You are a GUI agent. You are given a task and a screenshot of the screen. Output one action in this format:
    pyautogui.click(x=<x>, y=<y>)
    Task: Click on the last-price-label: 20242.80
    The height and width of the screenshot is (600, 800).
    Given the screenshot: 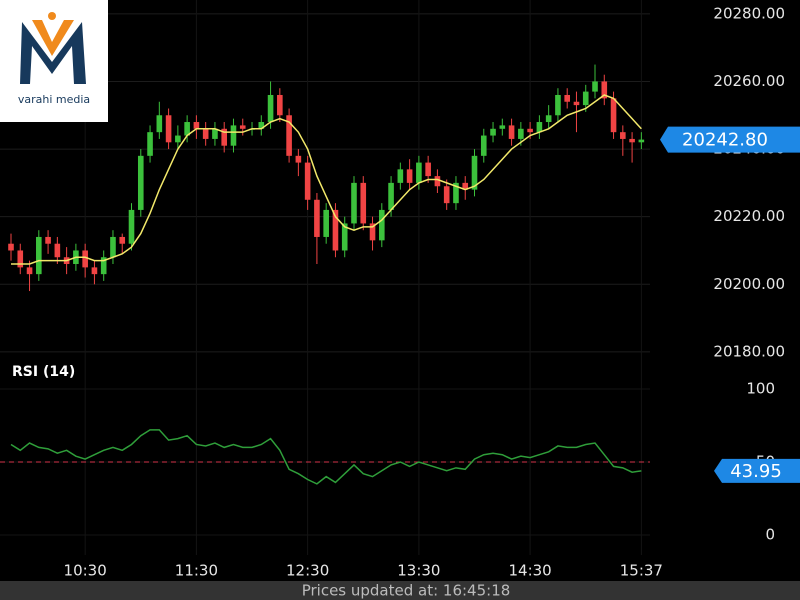 What is the action you would take?
    pyautogui.click(x=725, y=140)
    